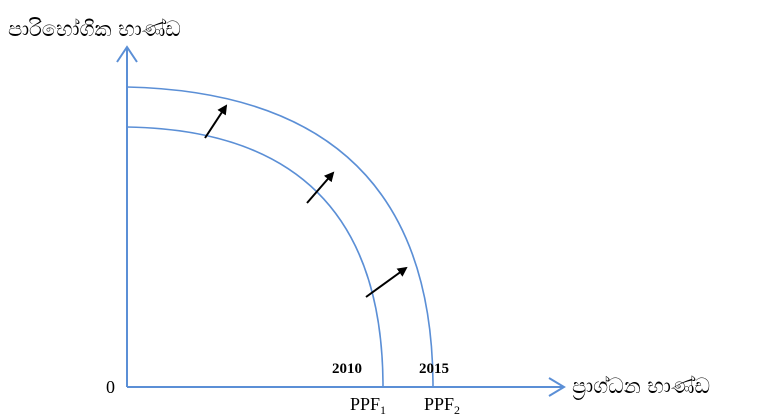 The height and width of the screenshot is (415, 765). What do you see at coordinates (641, 387) in the screenshot?
I see `x-axis-title: ප්‍රාග්ධන භාණ්ඩ` at bounding box center [641, 387].